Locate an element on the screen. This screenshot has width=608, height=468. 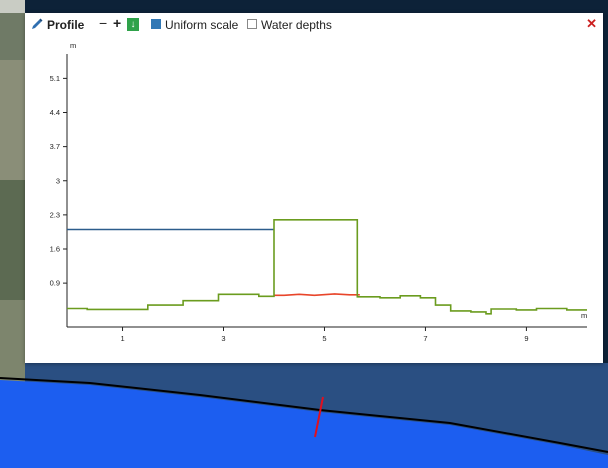
download-button: ↓ is located at coordinates (133, 24).